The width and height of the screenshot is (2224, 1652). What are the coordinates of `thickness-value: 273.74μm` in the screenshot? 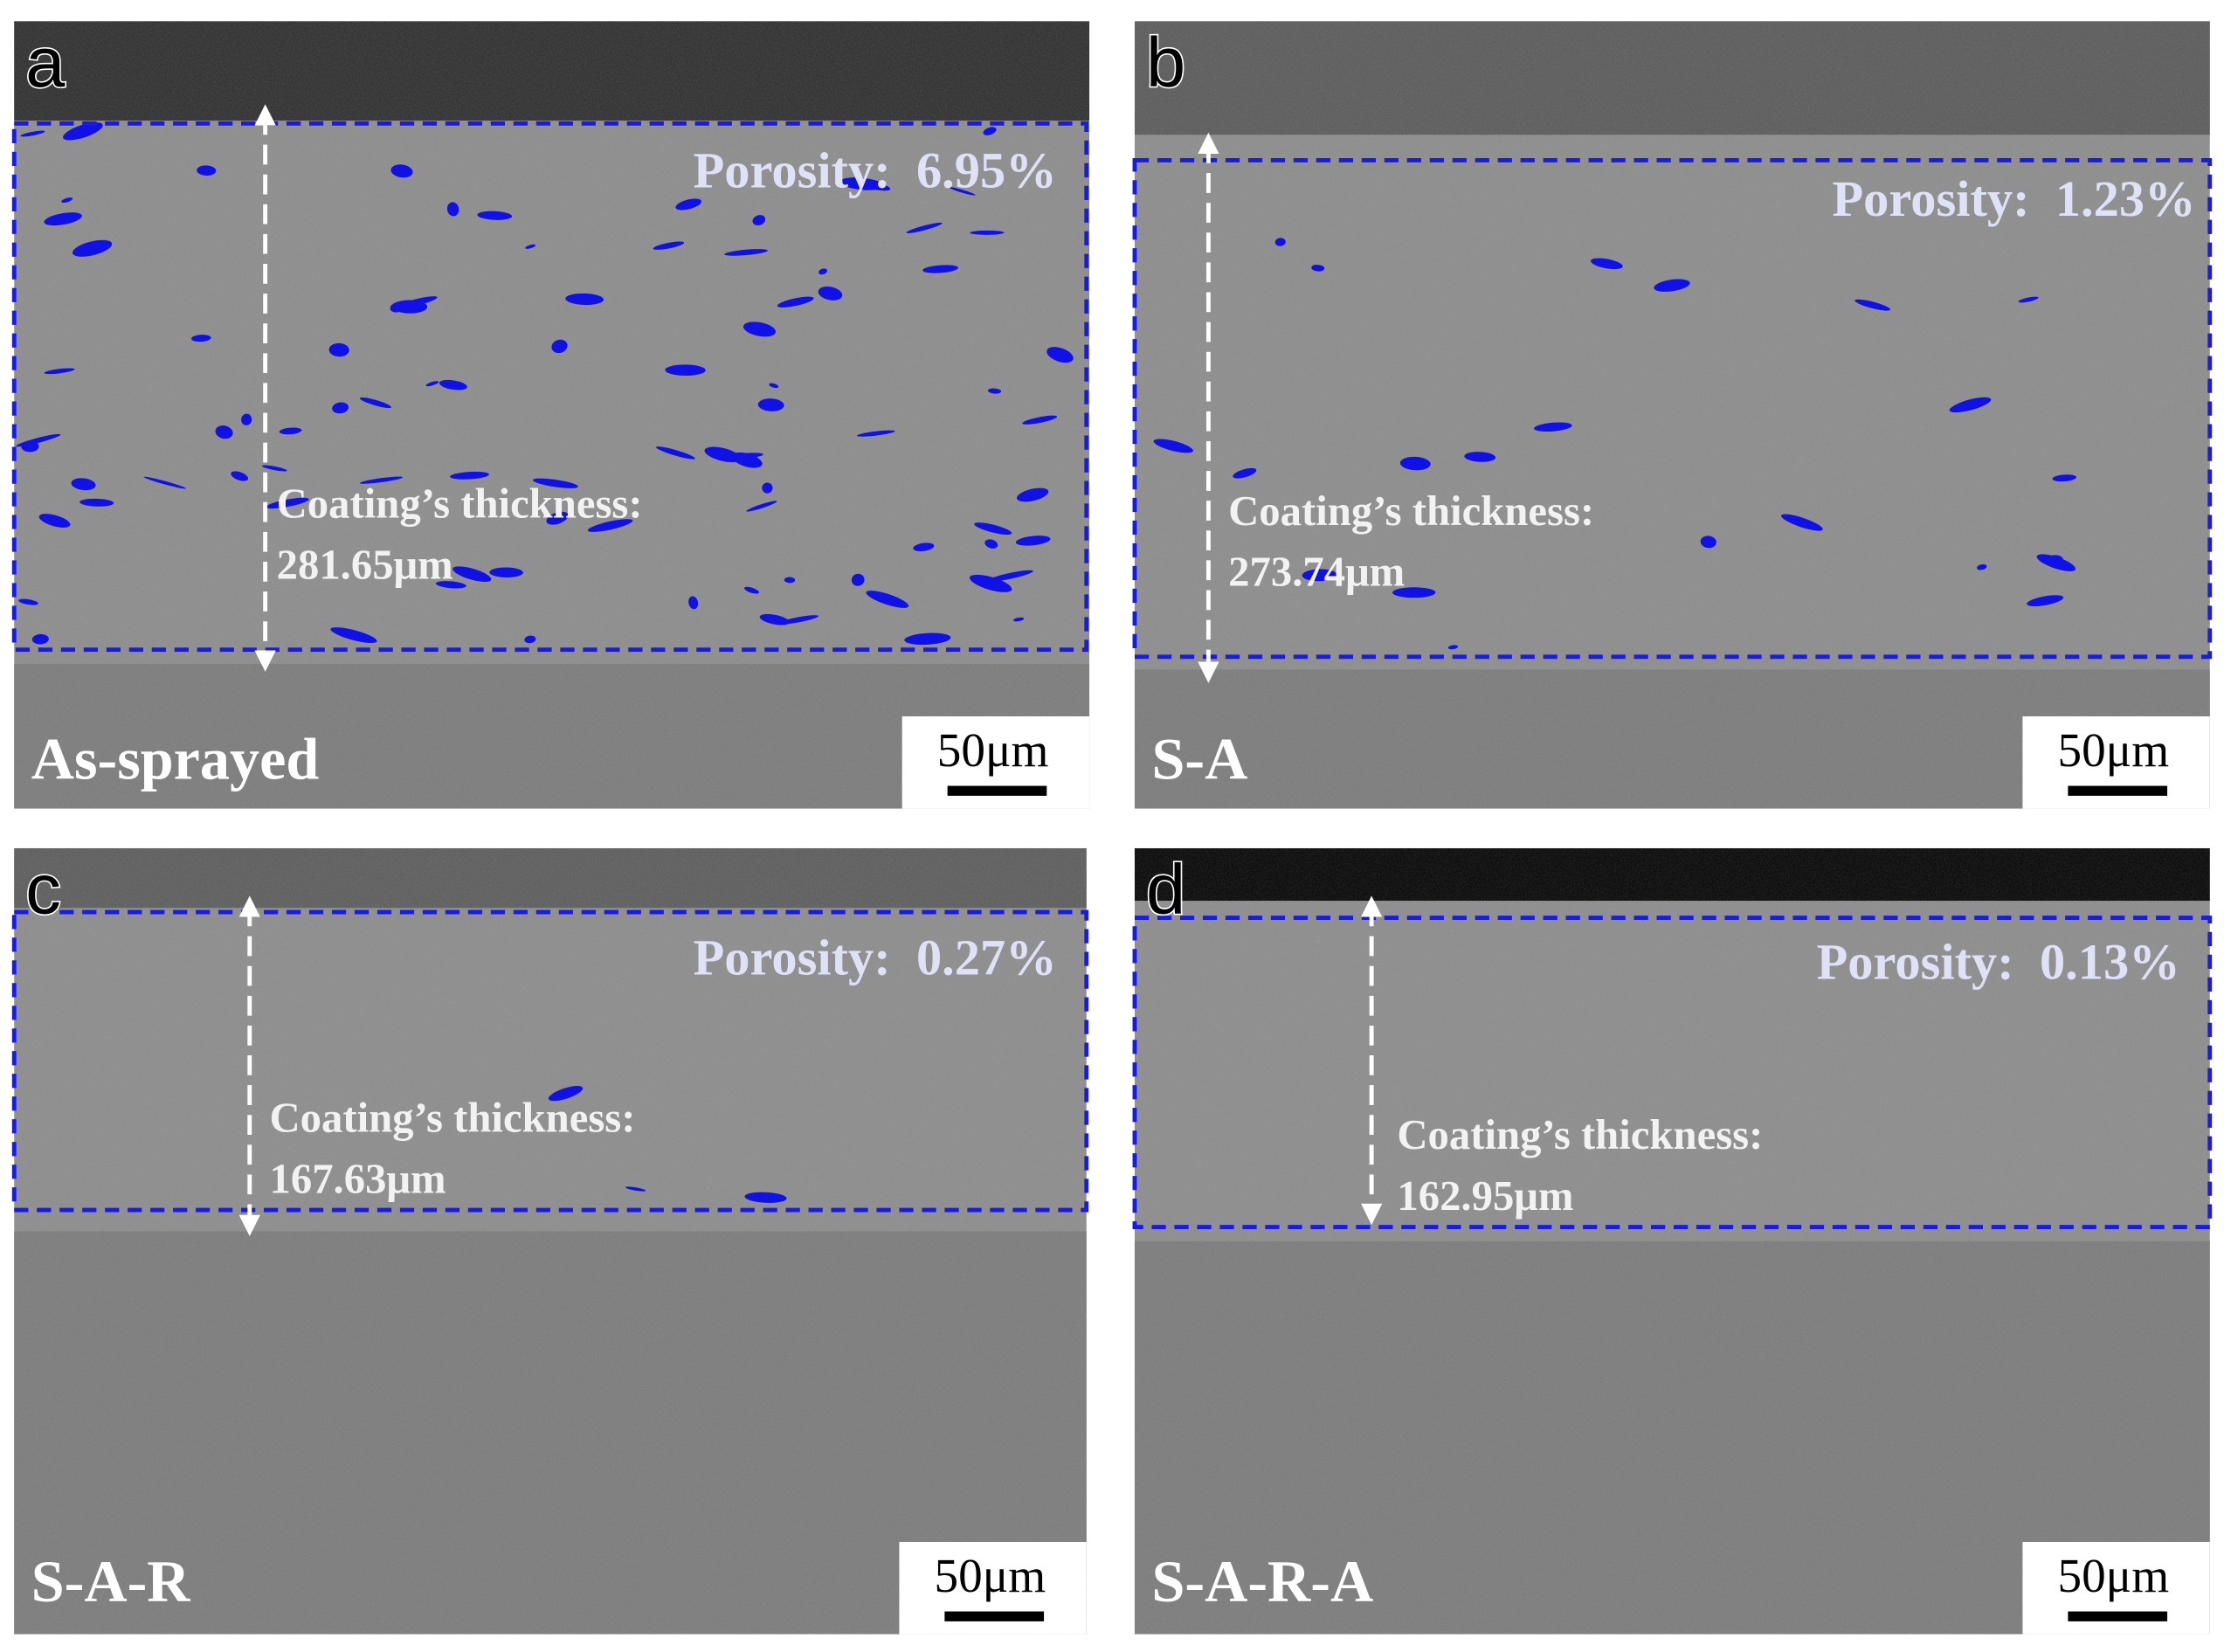 It's located at (1316, 572).